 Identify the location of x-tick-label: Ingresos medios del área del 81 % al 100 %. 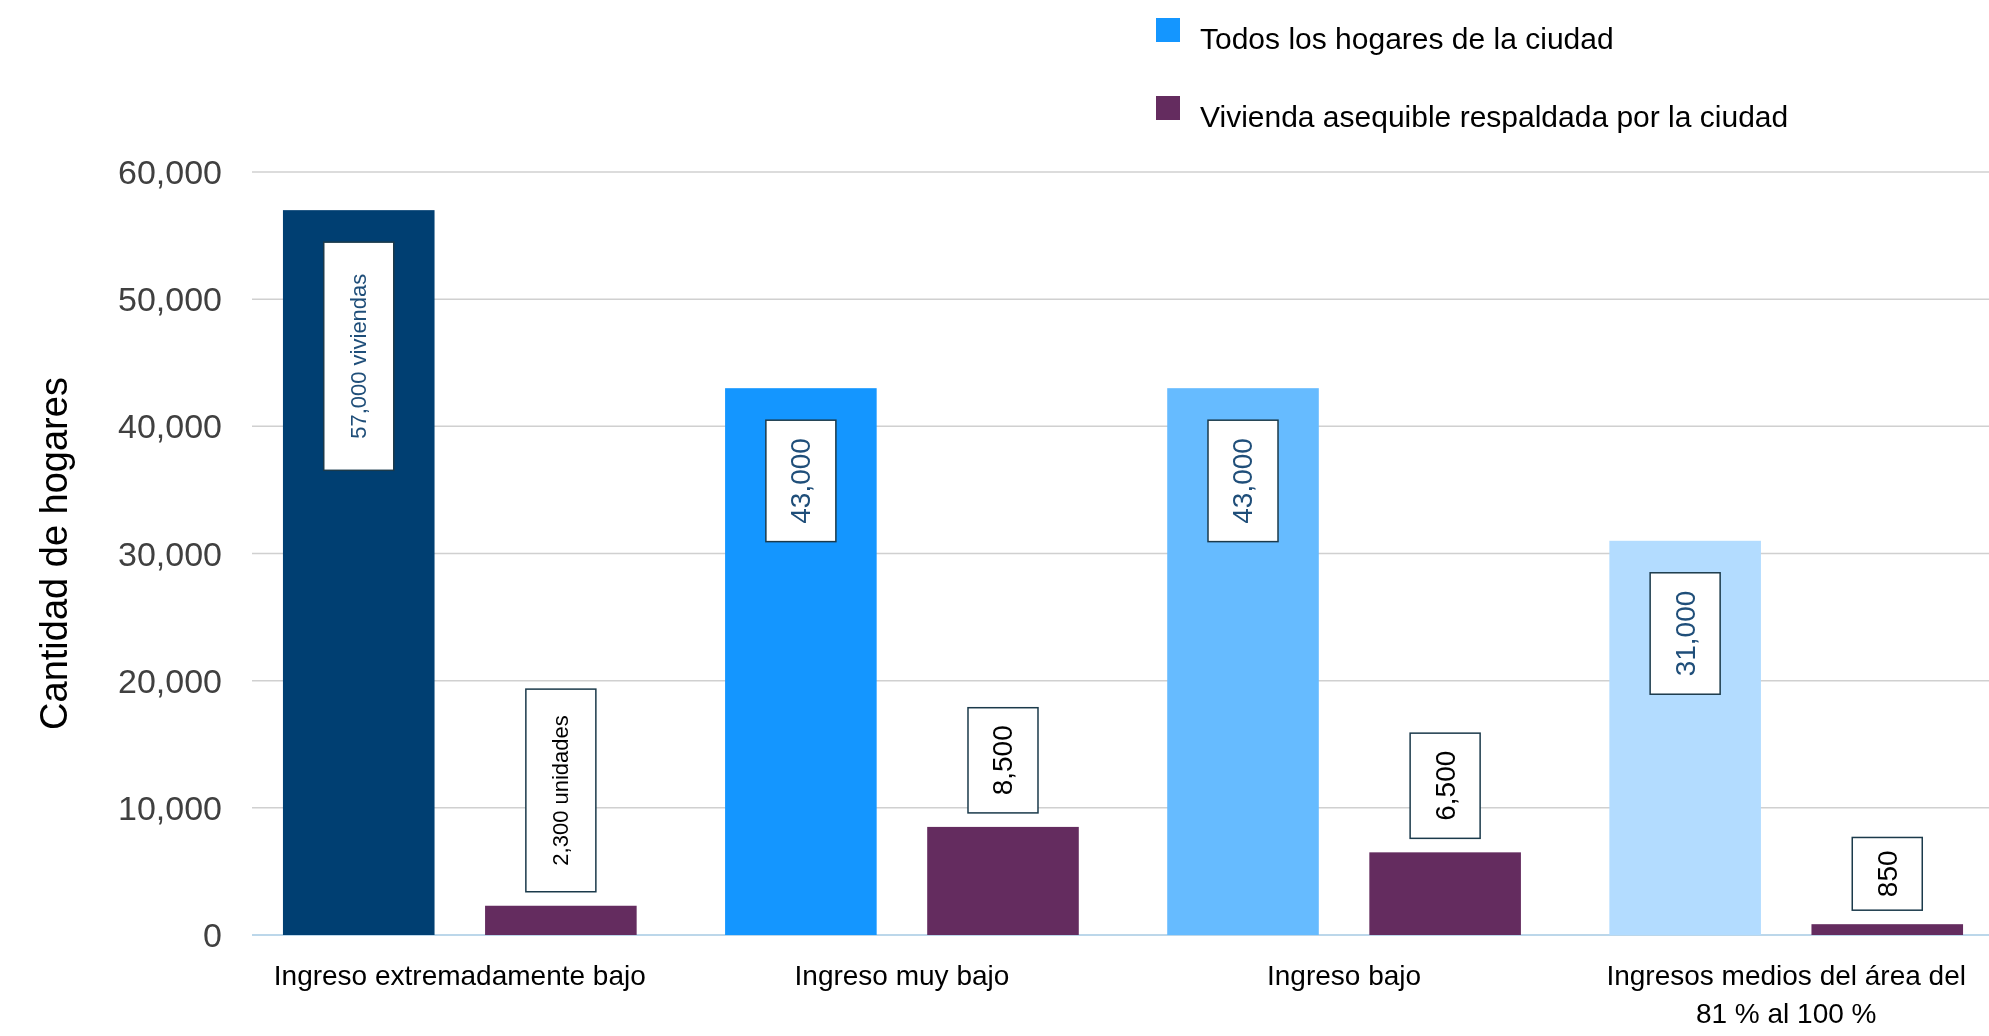
(1786, 994).